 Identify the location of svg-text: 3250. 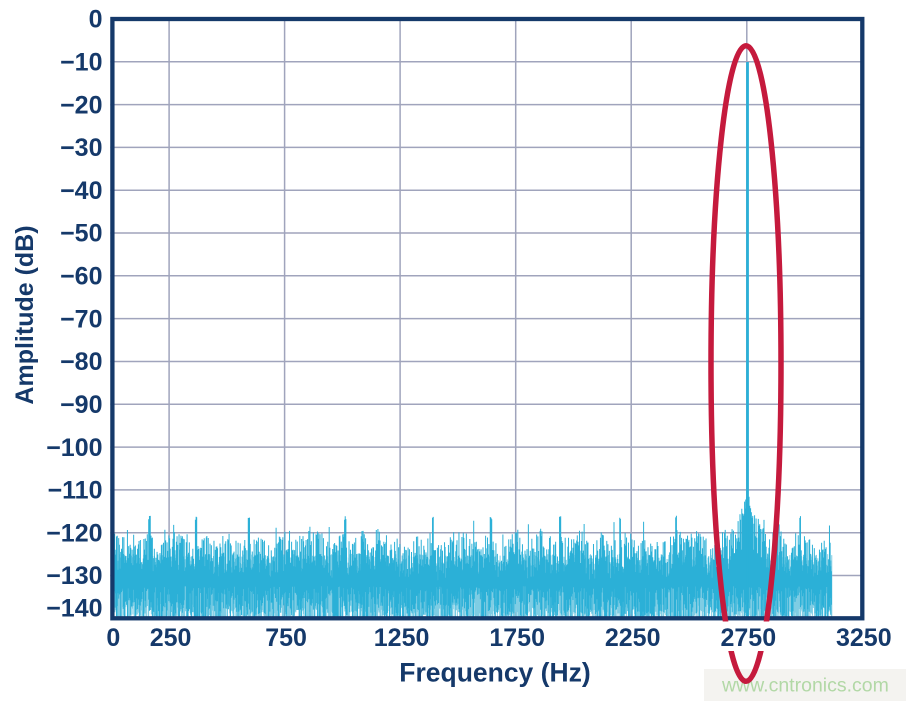
(864, 638).